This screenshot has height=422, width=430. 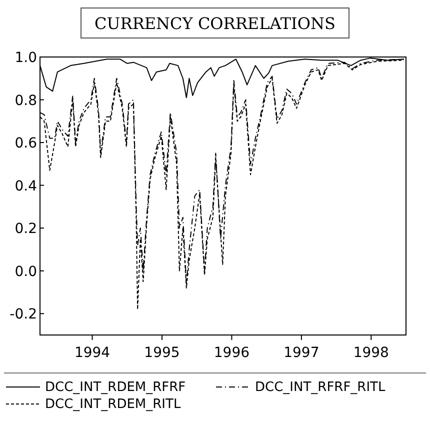 What do you see at coordinates (92, 353) in the screenshot?
I see `x-tick-label: 1994` at bounding box center [92, 353].